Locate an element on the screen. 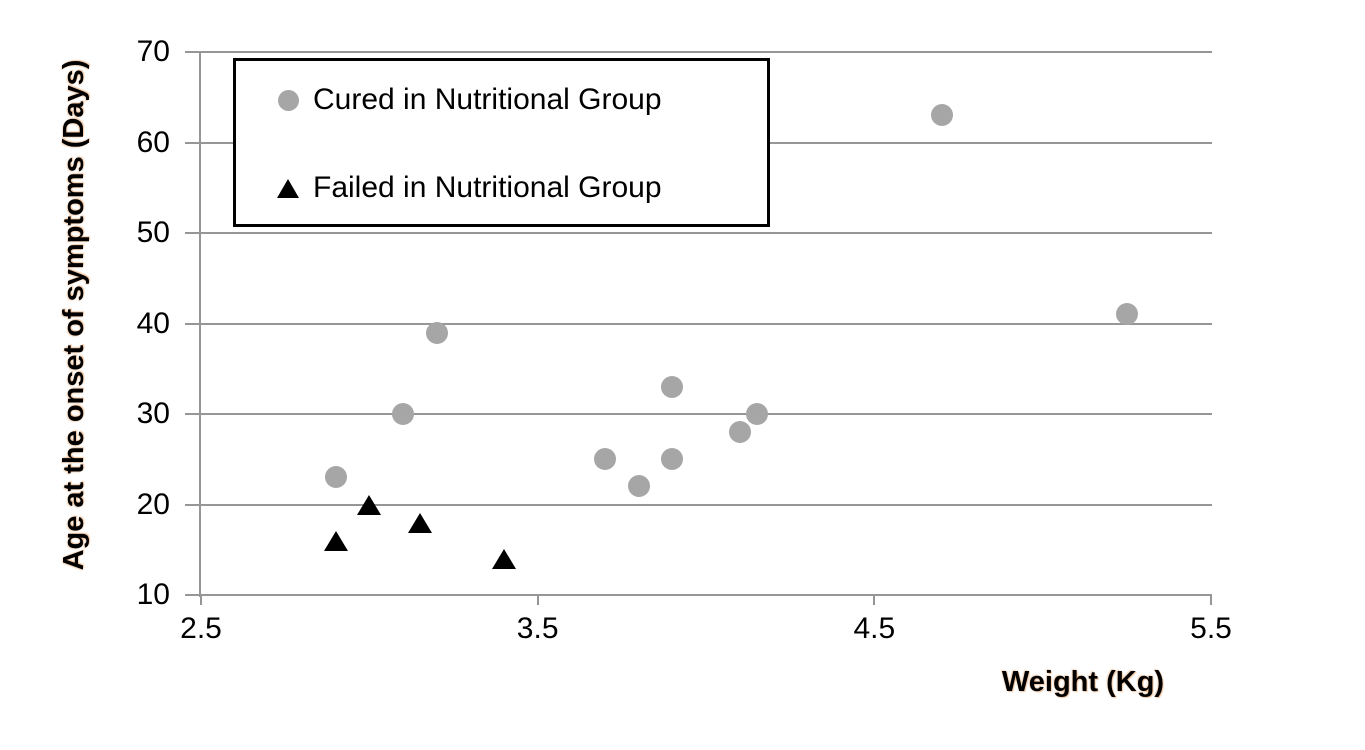 This screenshot has height=750, width=1365. y-tick-label: 20 is located at coordinates (153, 504).